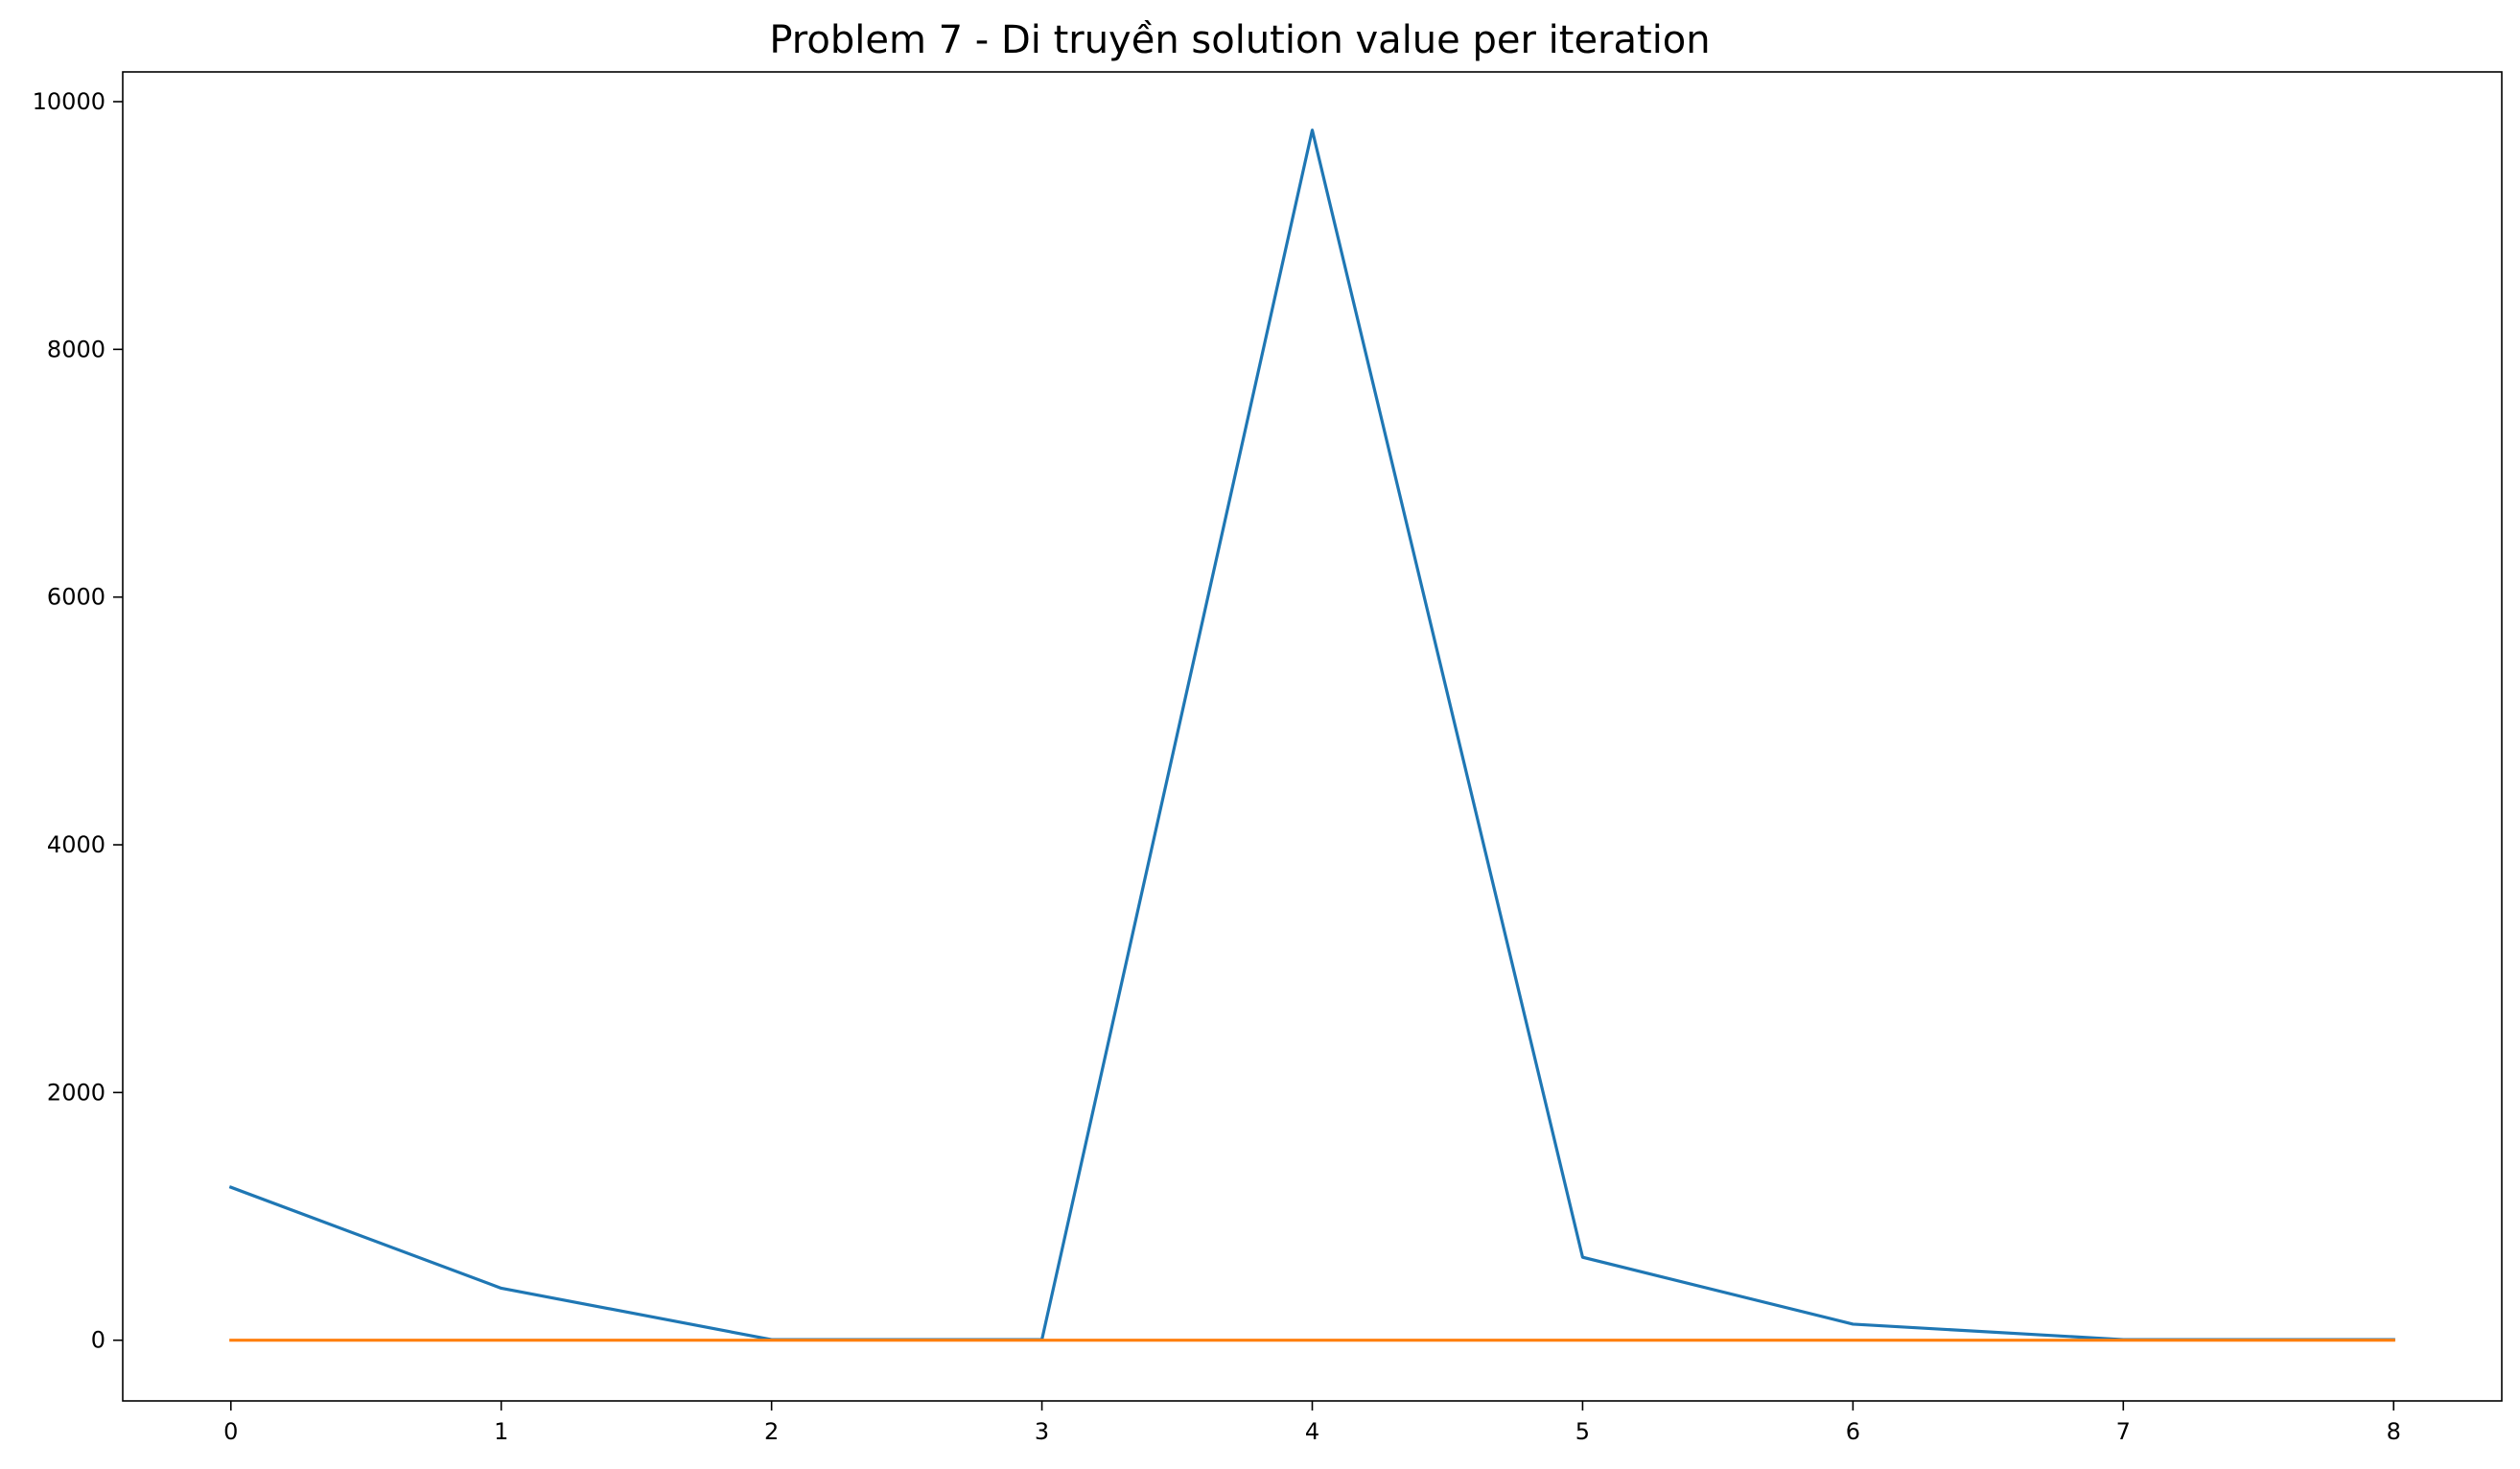  Describe the element at coordinates (771, 1431) in the screenshot. I see `x-tick-label: 2` at that location.